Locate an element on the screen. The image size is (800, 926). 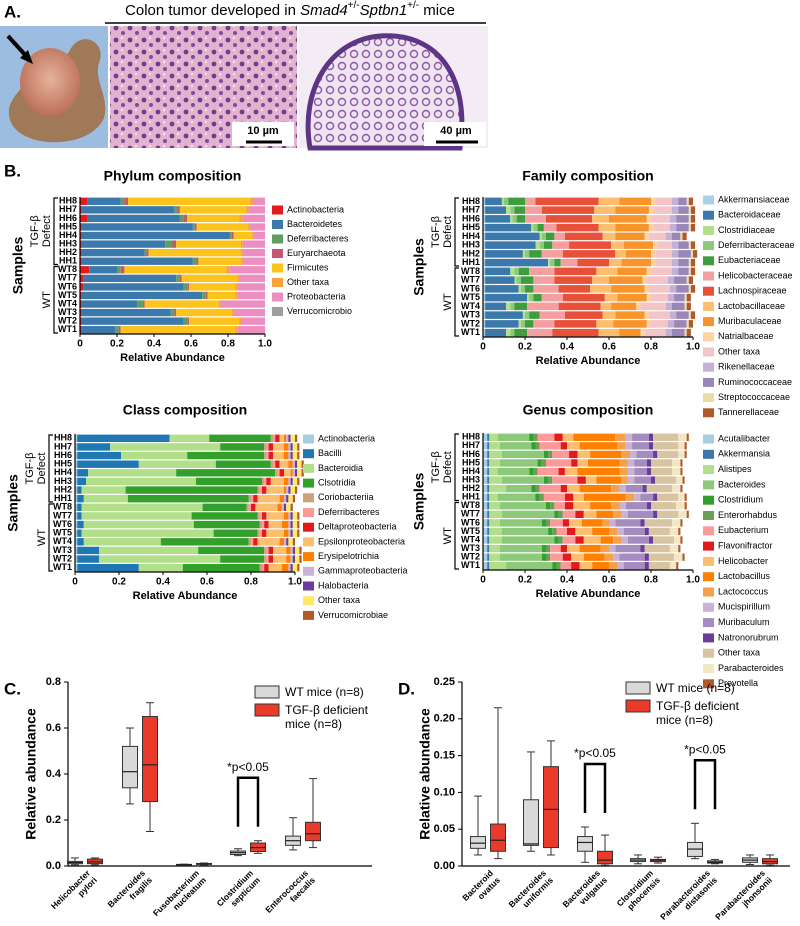
row-label: WT2 is located at coordinates (67, 321).